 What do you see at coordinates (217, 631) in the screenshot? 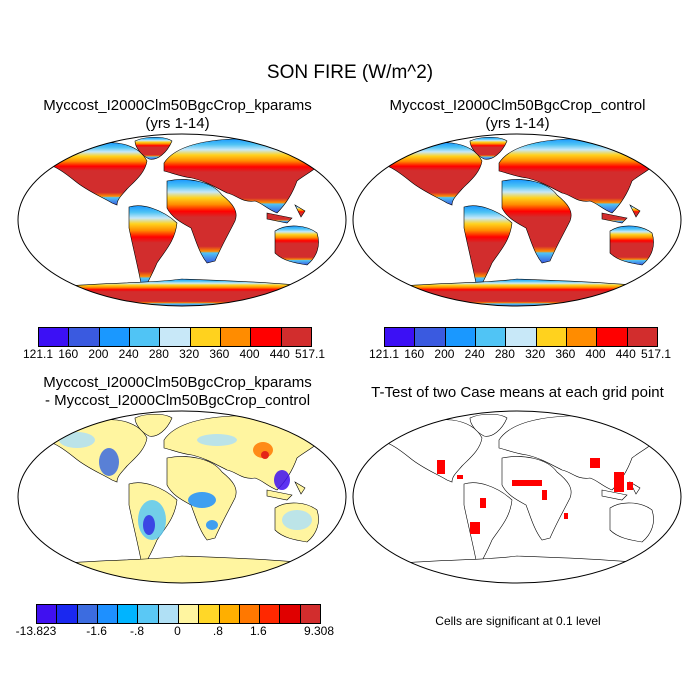
I see `colorbar-label: .8` at bounding box center [217, 631].